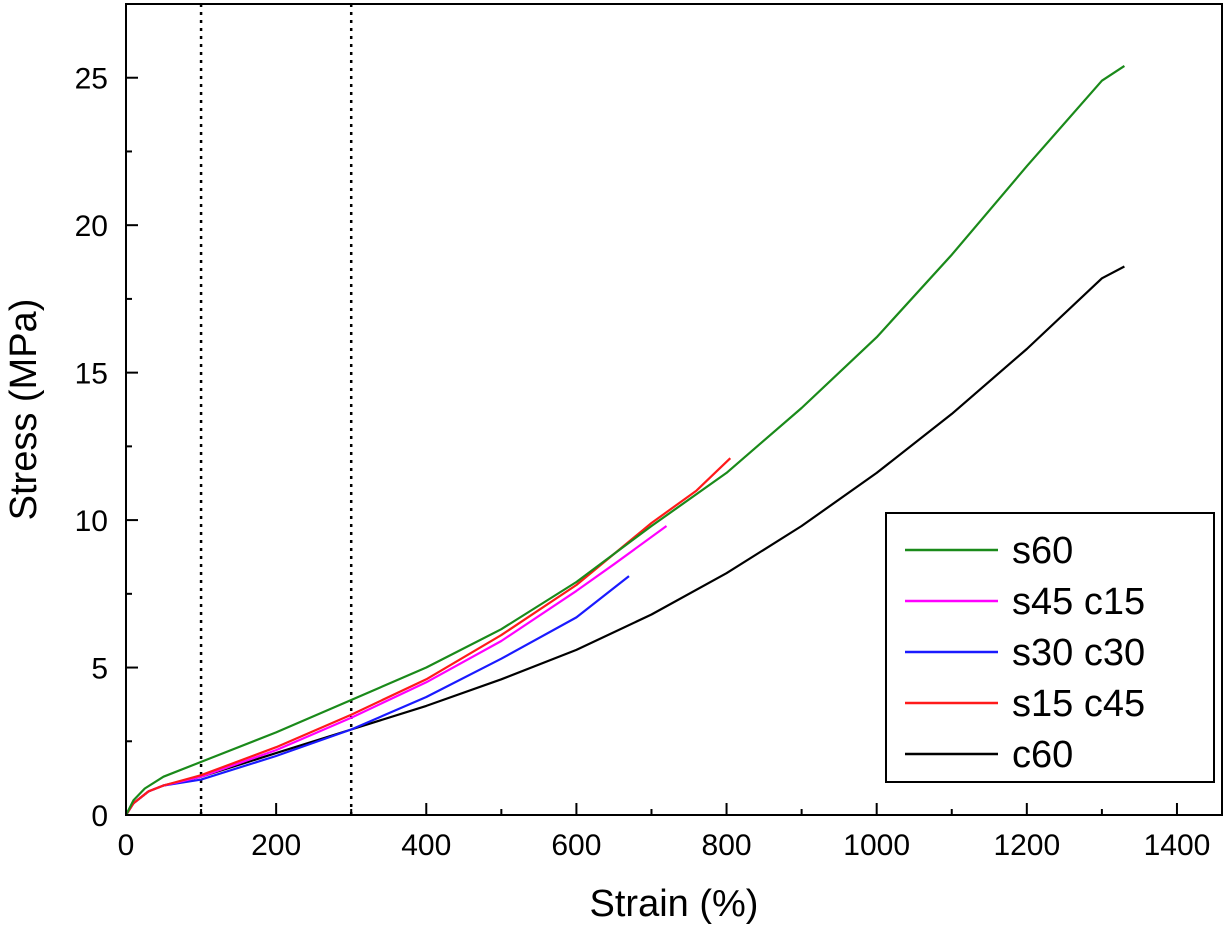 This screenshot has height=925, width=1228. Describe the element at coordinates (664, 832) in the screenshot. I see `x-axis-ticks: 0 200 400 600 800 1000 1200 1400` at that location.